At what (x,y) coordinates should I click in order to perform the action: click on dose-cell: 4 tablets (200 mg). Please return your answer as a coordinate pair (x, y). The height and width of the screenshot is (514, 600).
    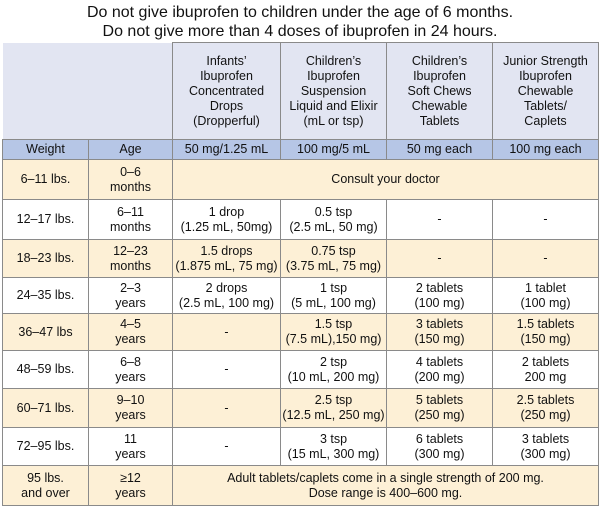
    Looking at the image, I should click on (439, 369).